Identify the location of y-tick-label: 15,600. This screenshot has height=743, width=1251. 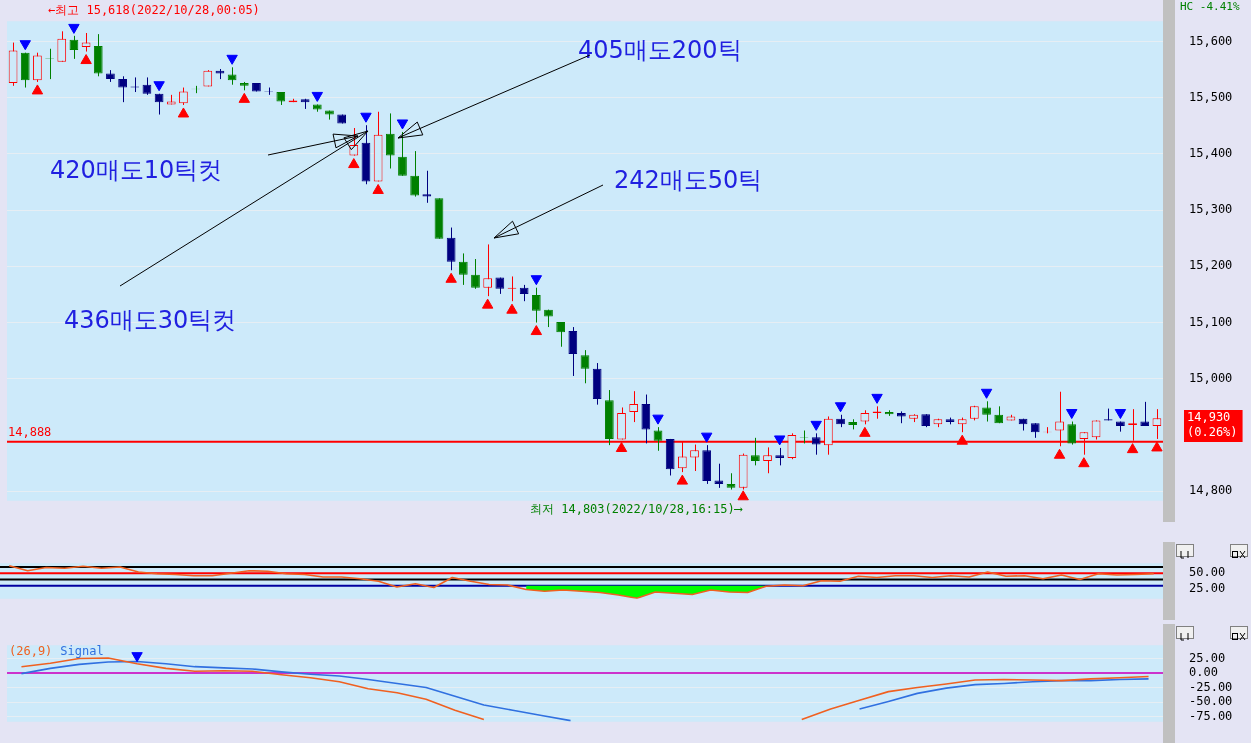
(1211, 40).